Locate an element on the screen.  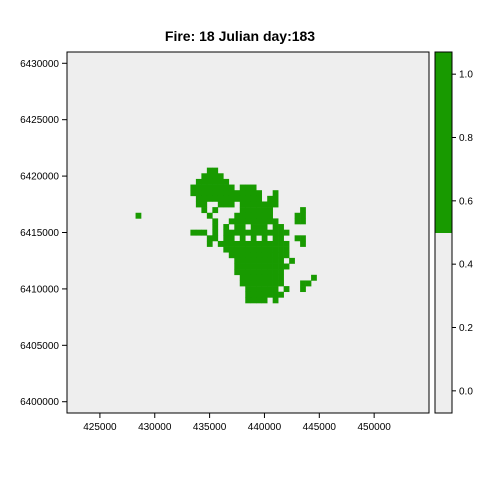
y-tick-label: 6410000 is located at coordinates (39, 289).